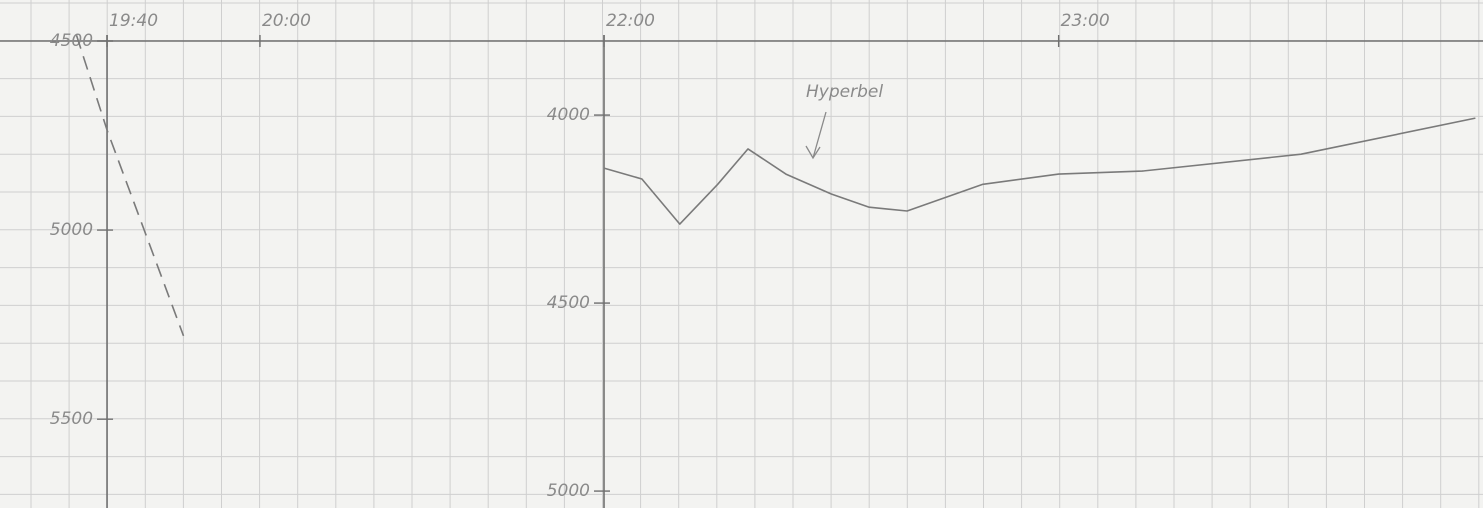 The image size is (1483, 508). What do you see at coordinates (286, 21) in the screenshot?
I see `x-tick-label: 20:00` at bounding box center [286, 21].